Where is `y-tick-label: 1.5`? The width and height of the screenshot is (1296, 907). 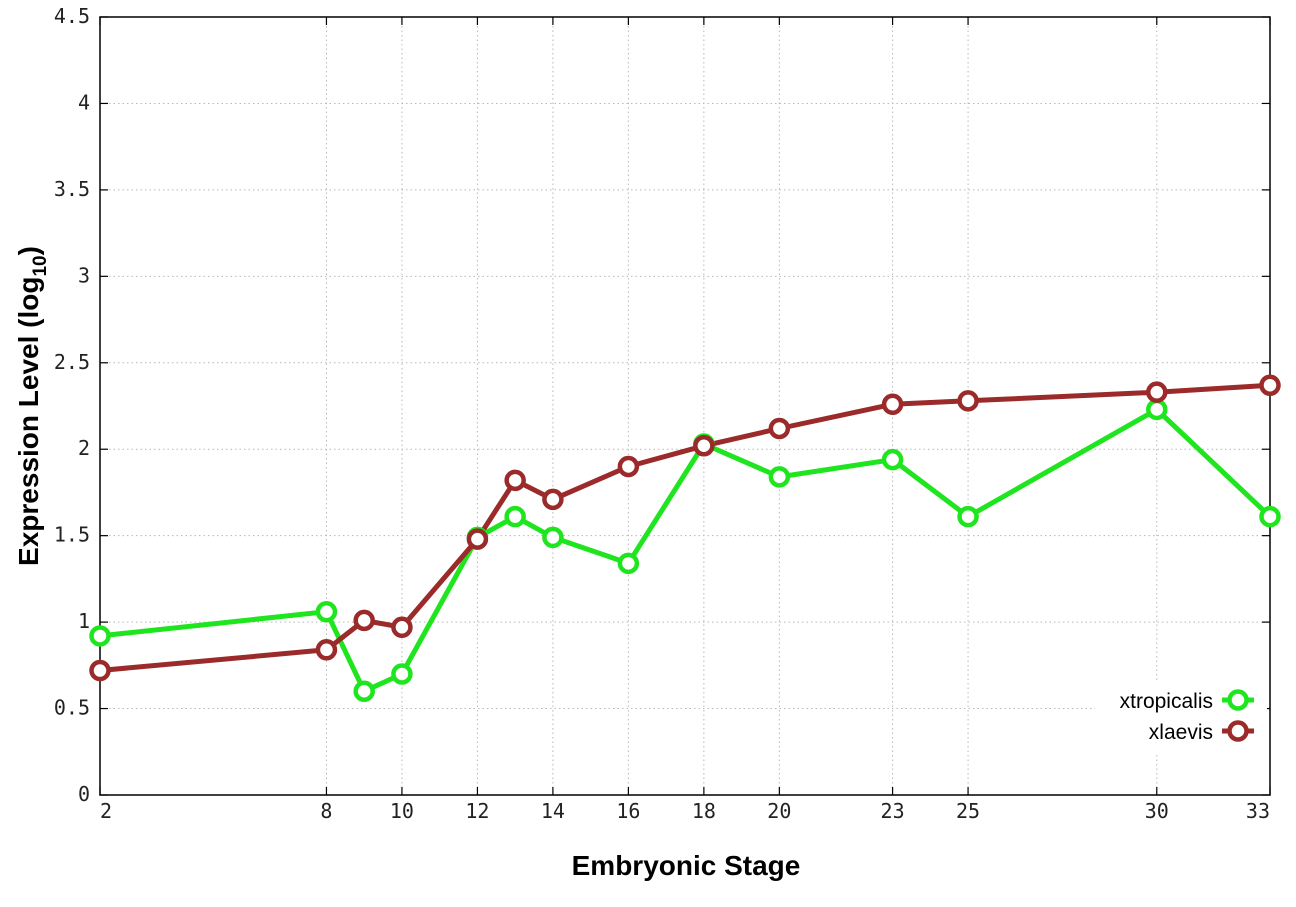
y-tick-label: 1.5 is located at coordinates (72, 535).